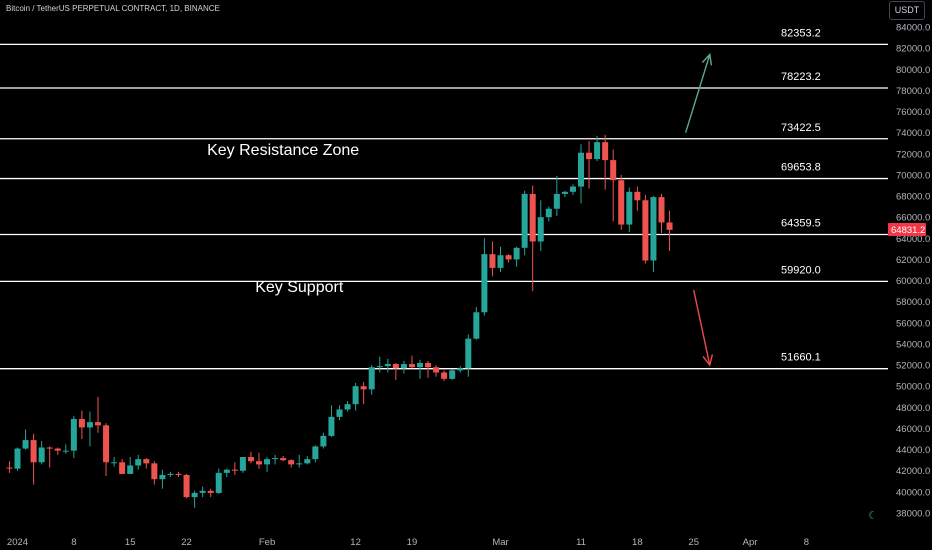 The width and height of the screenshot is (932, 550). I want to click on x-tick-label: 2024, so click(17, 542).